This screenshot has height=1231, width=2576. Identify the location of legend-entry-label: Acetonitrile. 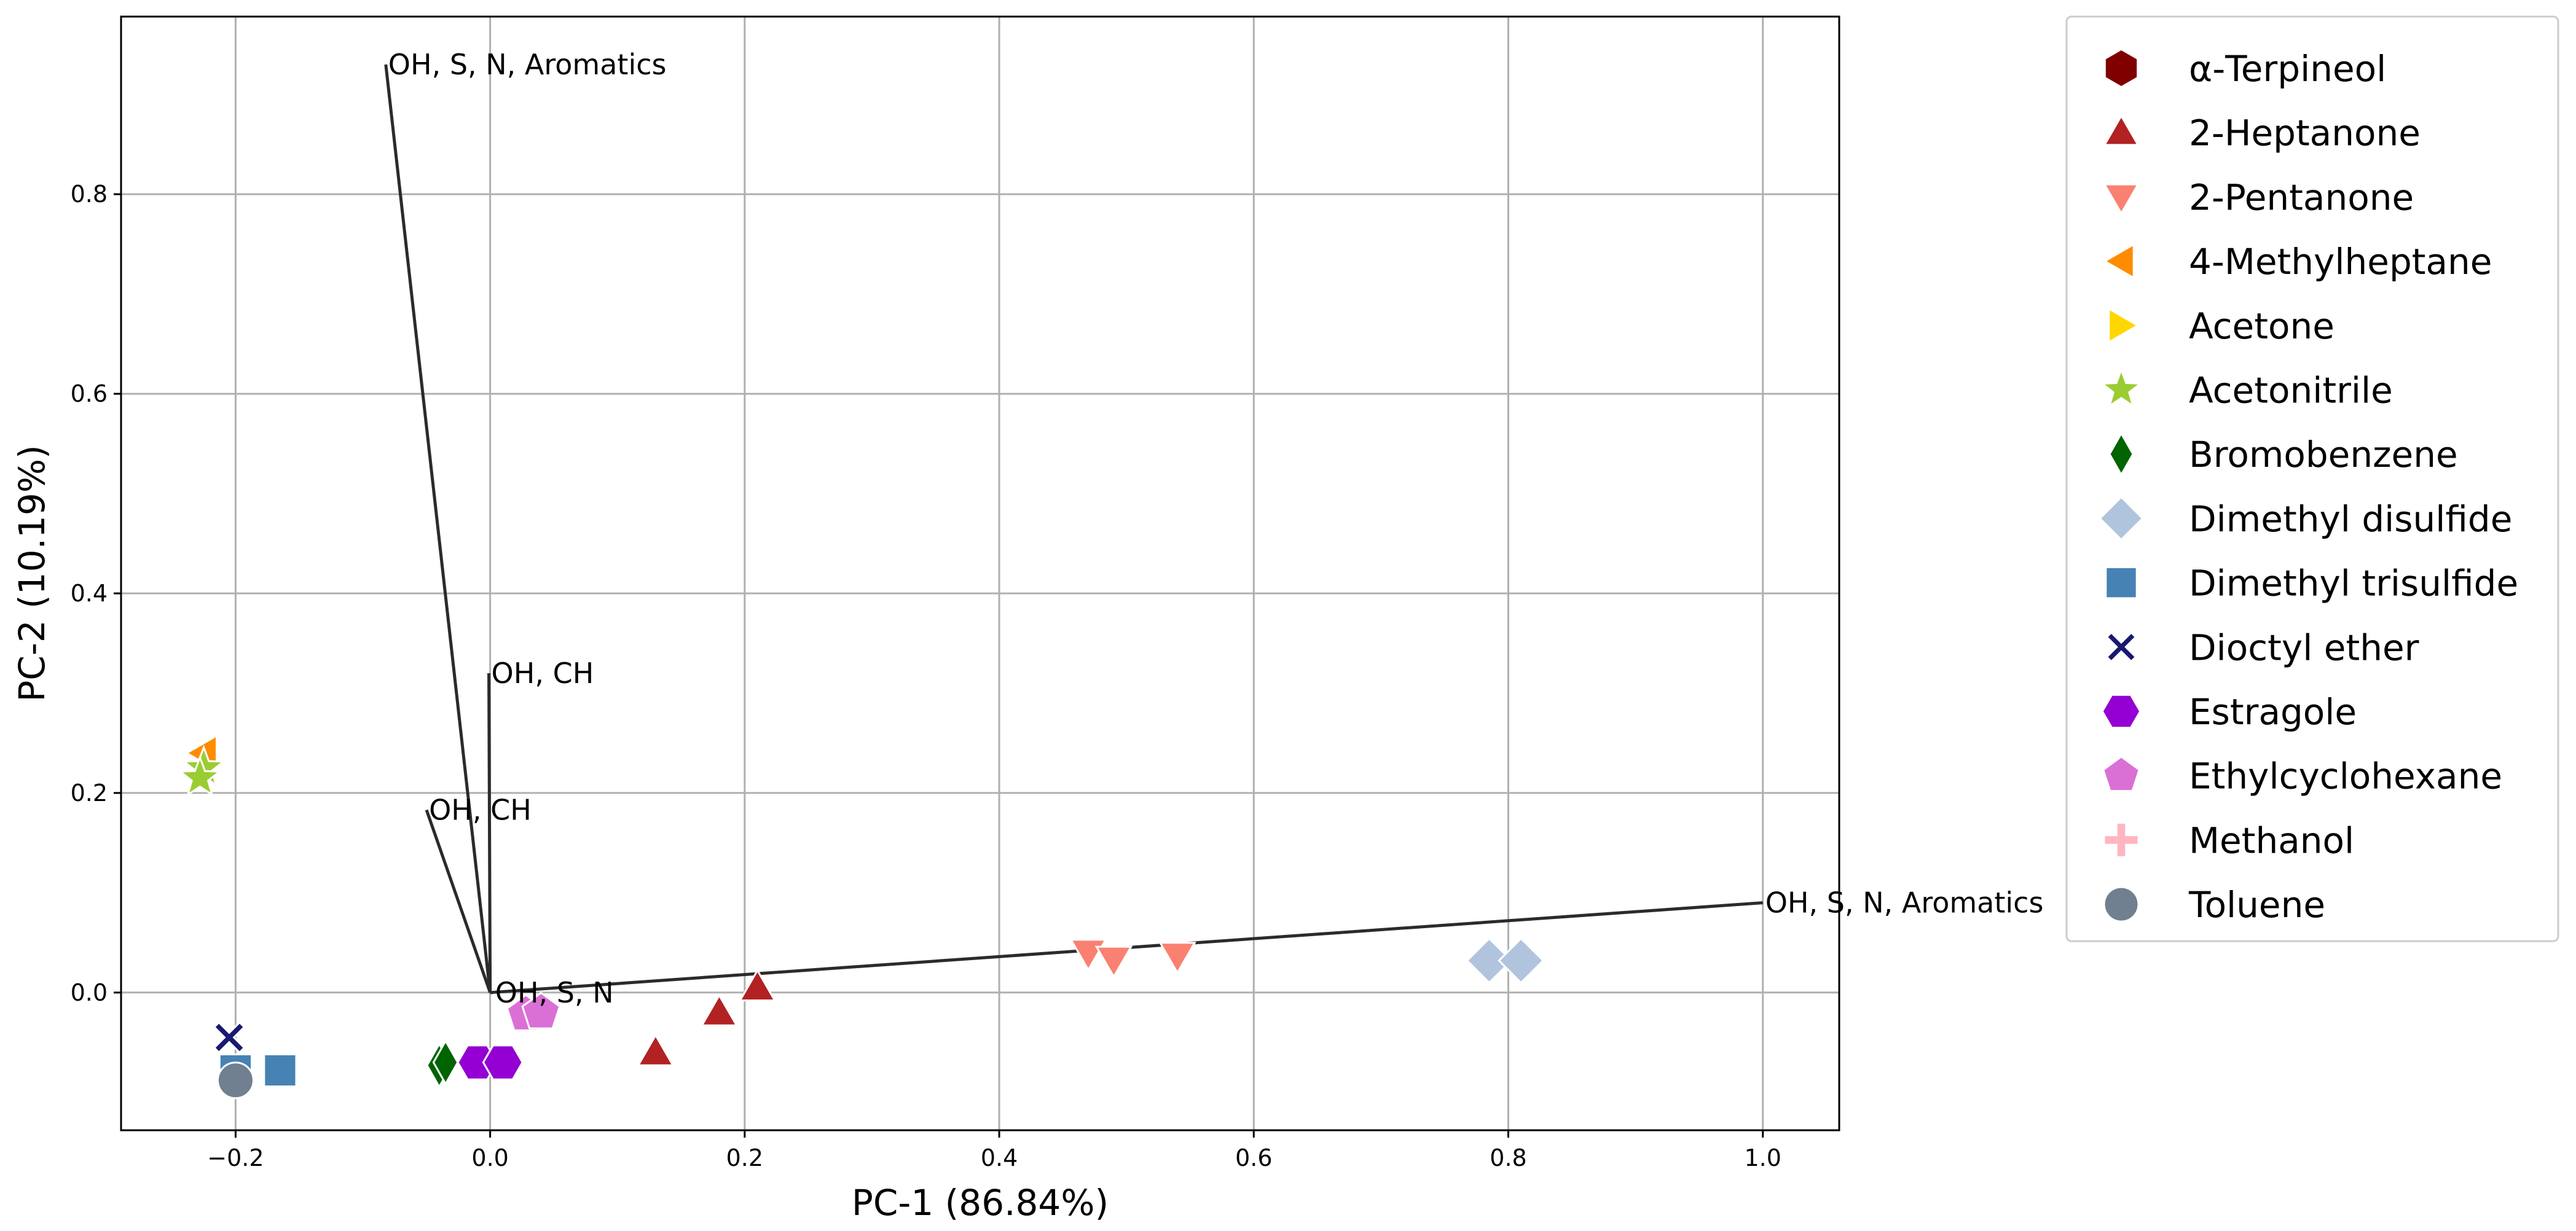
(2291, 391).